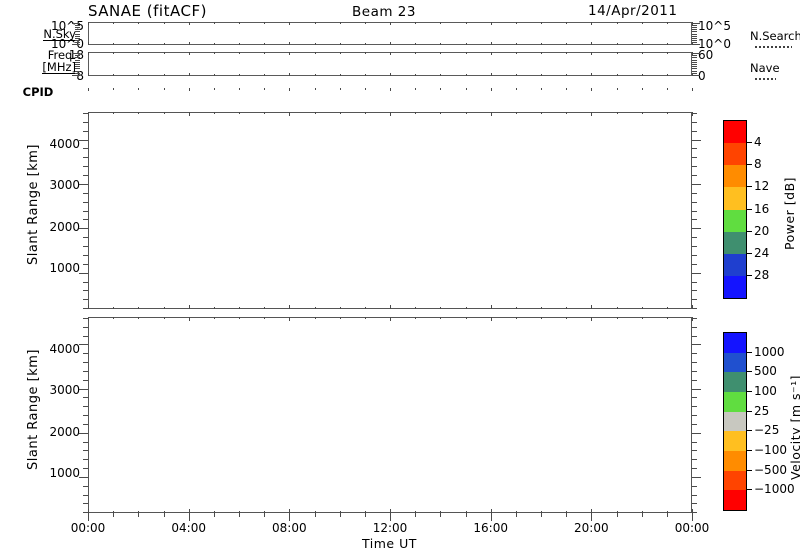 This screenshot has height=554, width=800. I want to click on power-colorbar-title: Power [dB], so click(789, 213).